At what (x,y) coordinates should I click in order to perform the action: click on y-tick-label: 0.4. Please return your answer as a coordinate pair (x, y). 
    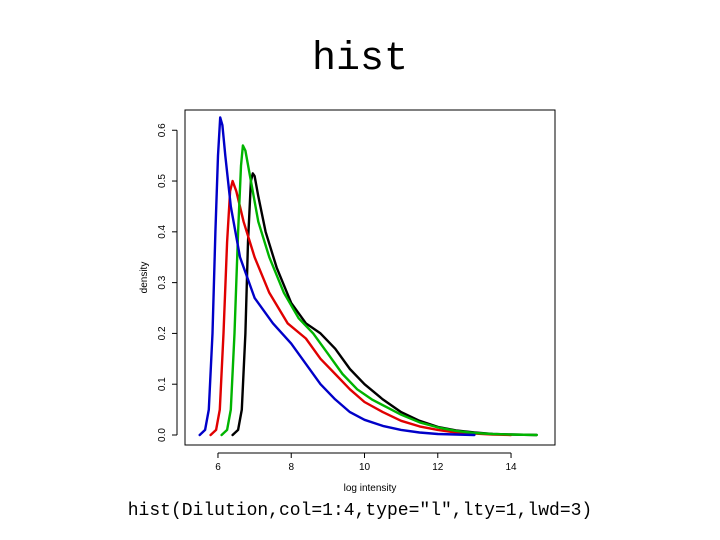
    Looking at the image, I should click on (162, 231).